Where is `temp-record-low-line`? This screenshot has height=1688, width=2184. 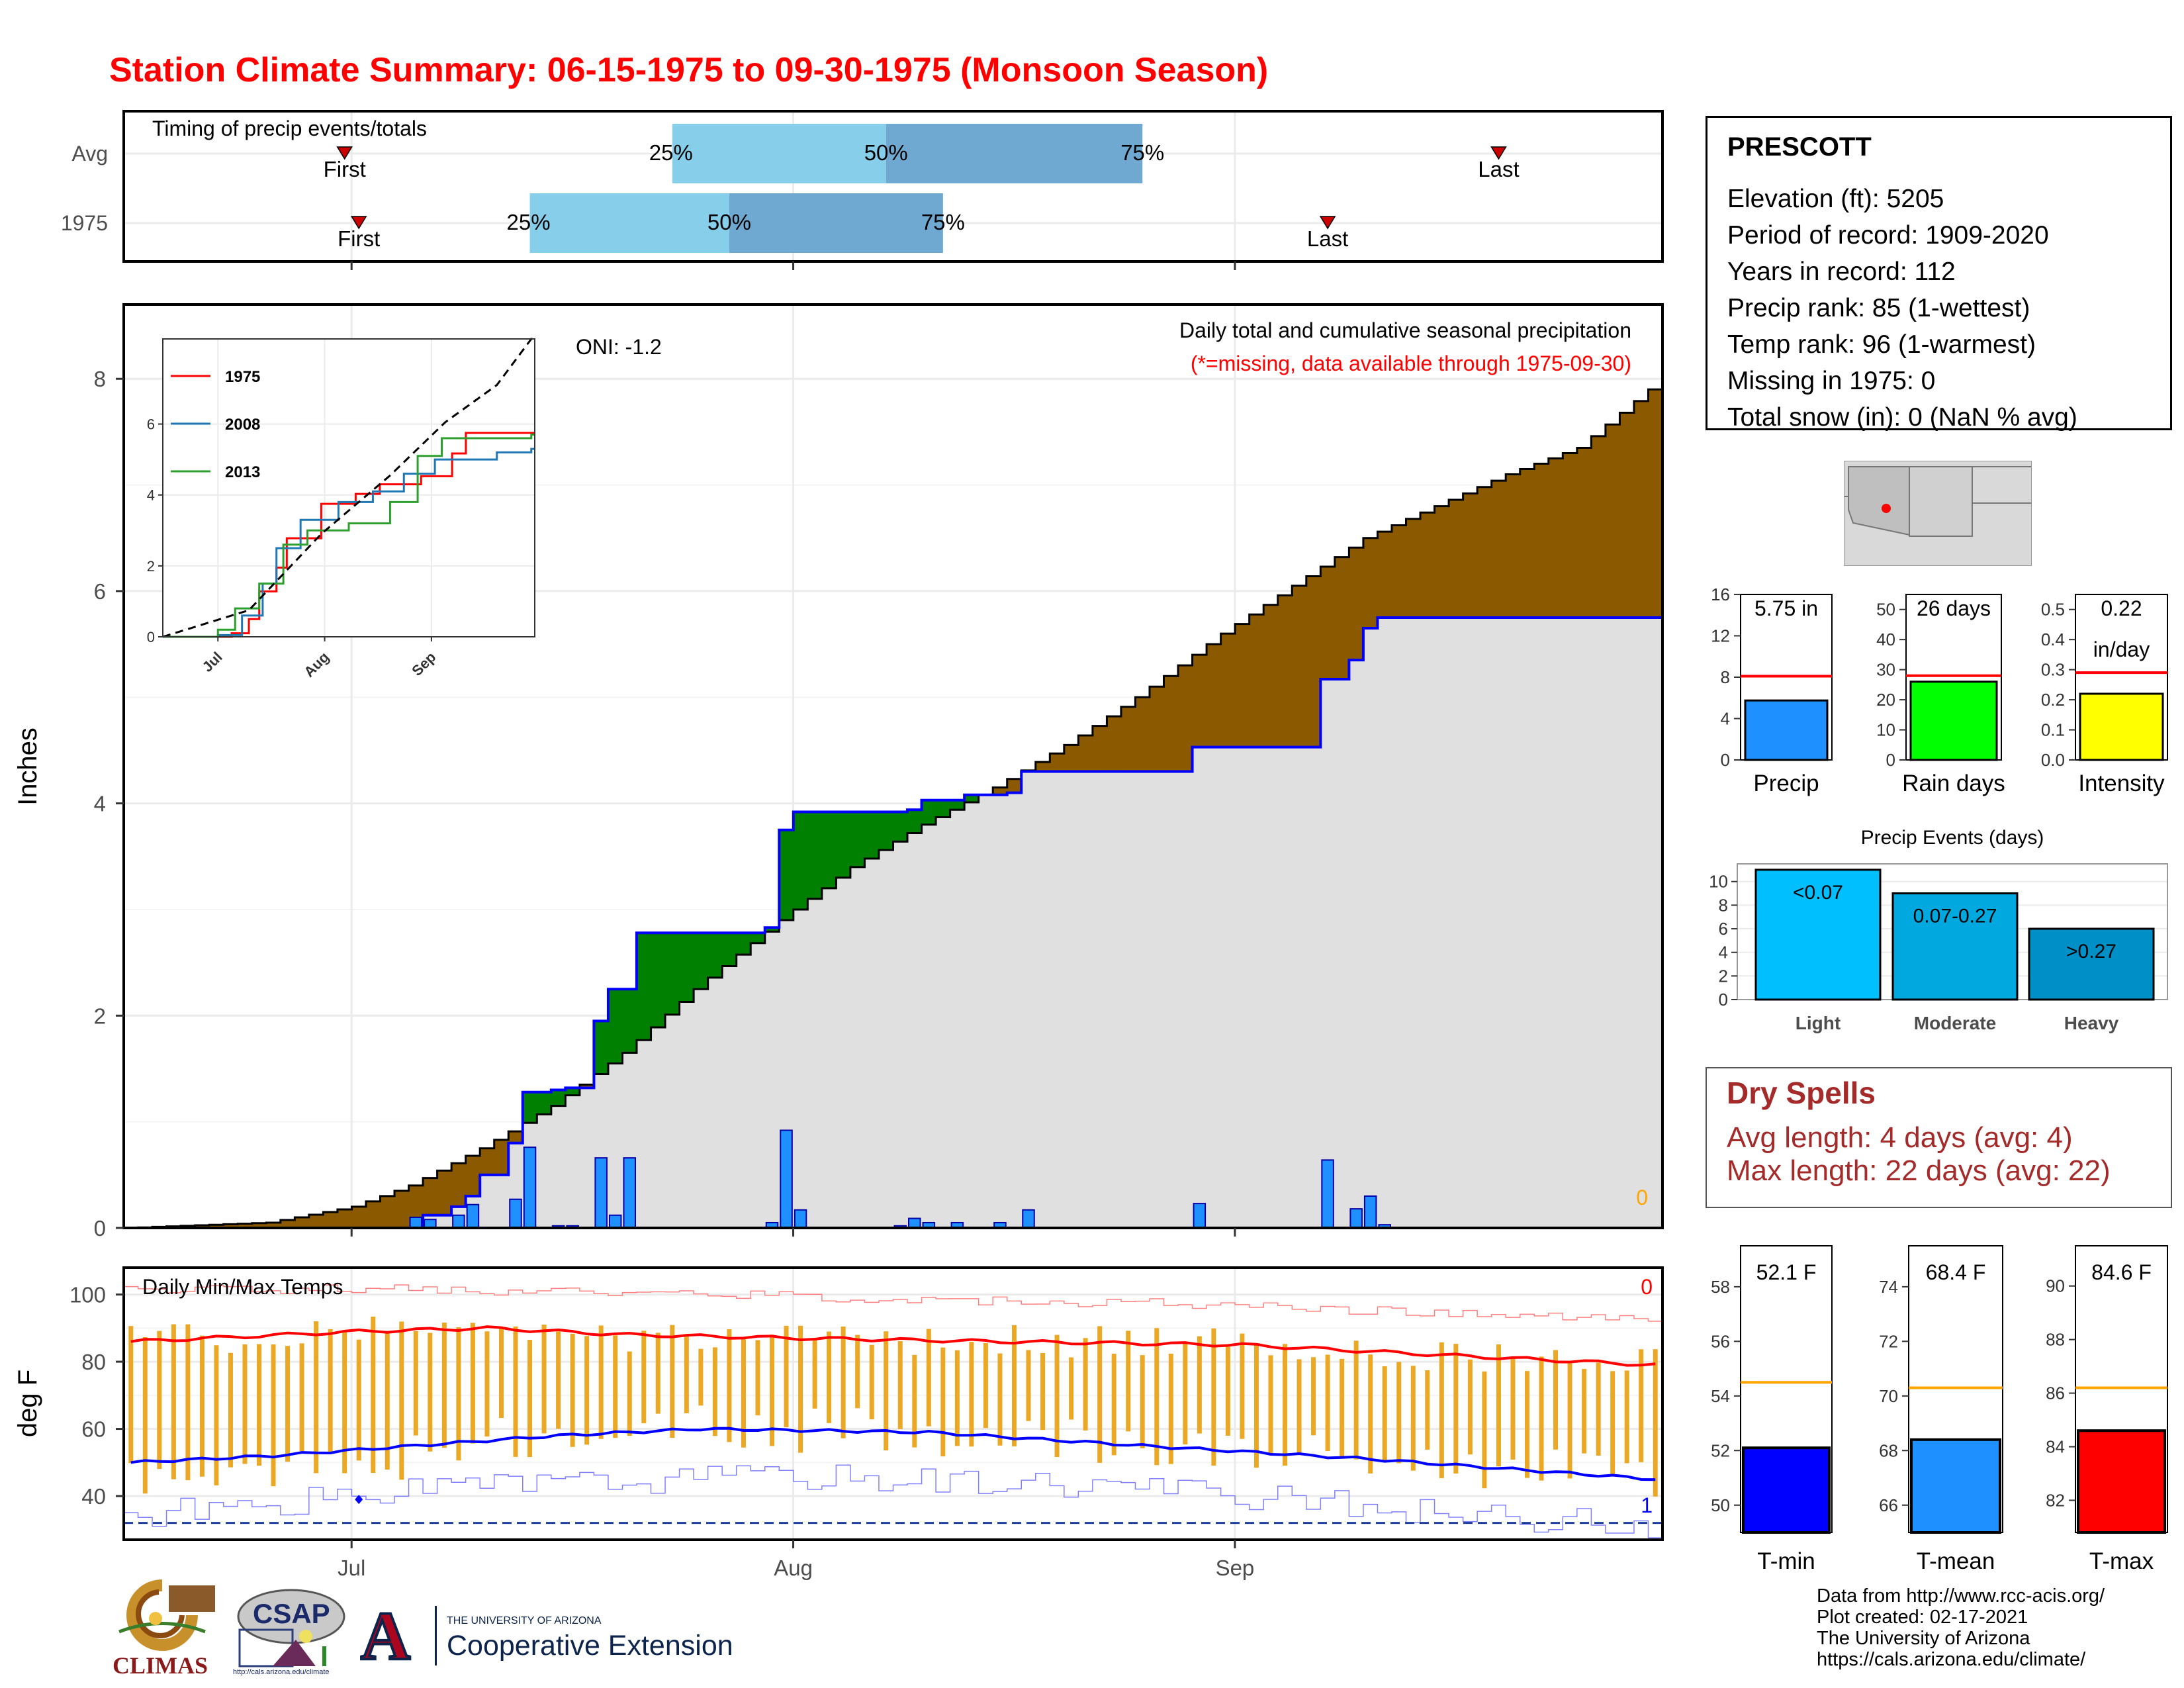 temp-record-low-line is located at coordinates (893, 1501).